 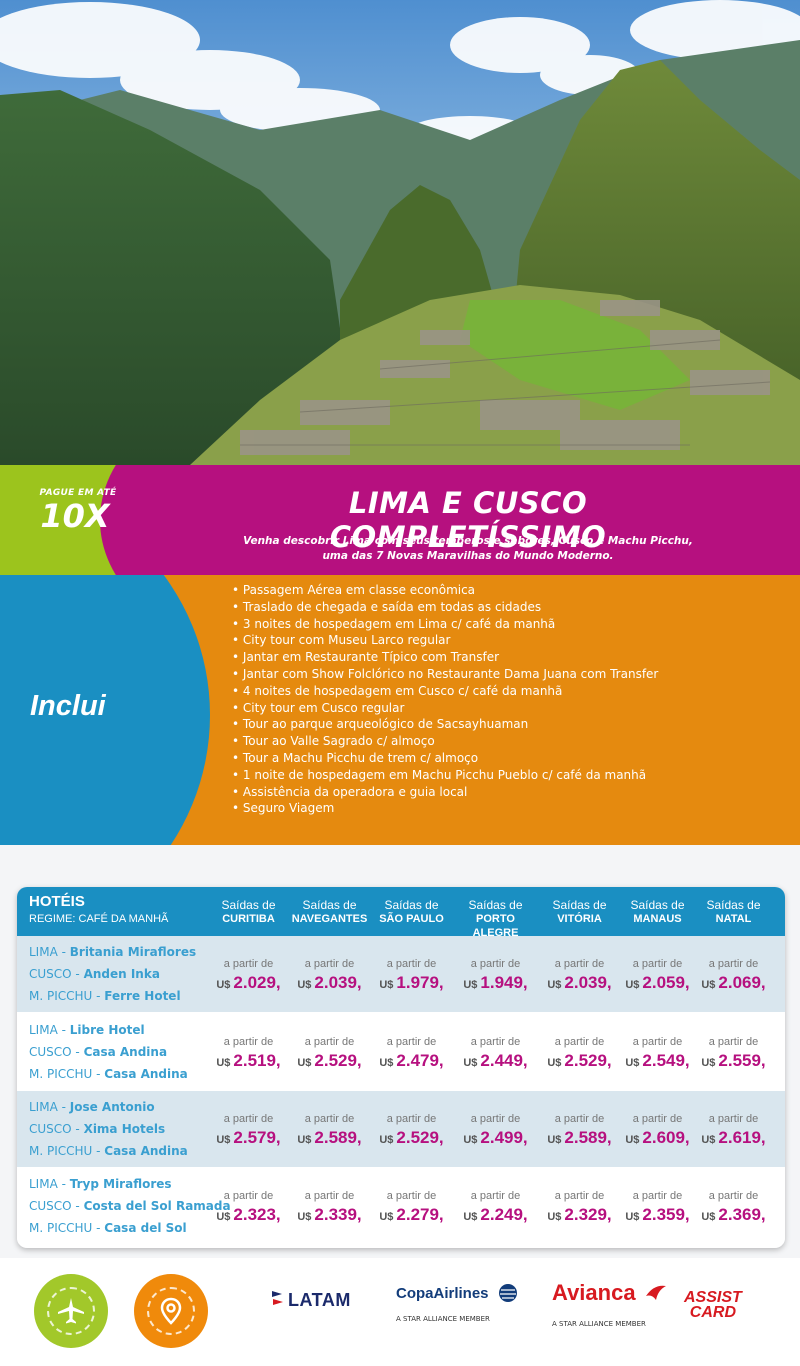 What do you see at coordinates (445, 708) in the screenshot?
I see `include-item: City tour em Cusco regular` at bounding box center [445, 708].